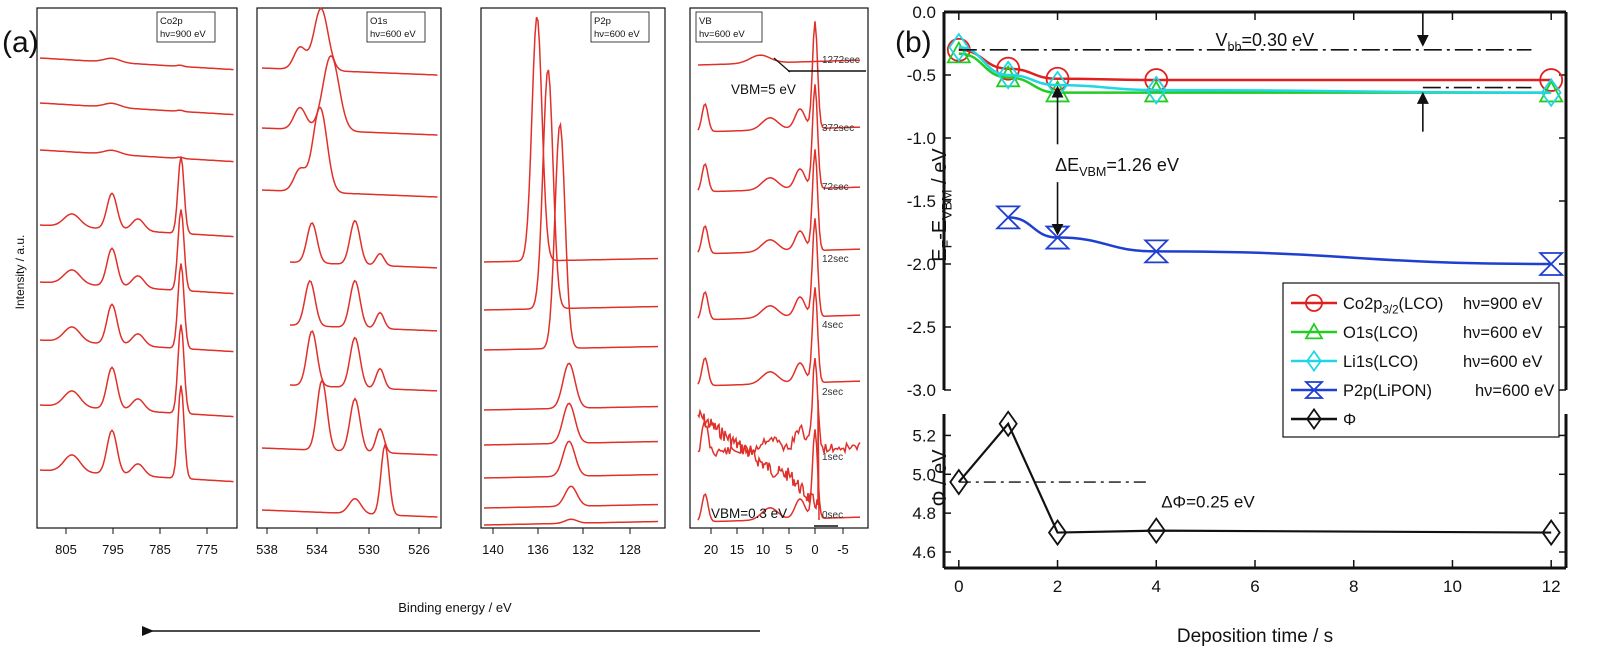 This screenshot has width=1600, height=651. What do you see at coordinates (1380, 362) in the screenshot?
I see `legend-label: Li1s(LCO)` at bounding box center [1380, 362].